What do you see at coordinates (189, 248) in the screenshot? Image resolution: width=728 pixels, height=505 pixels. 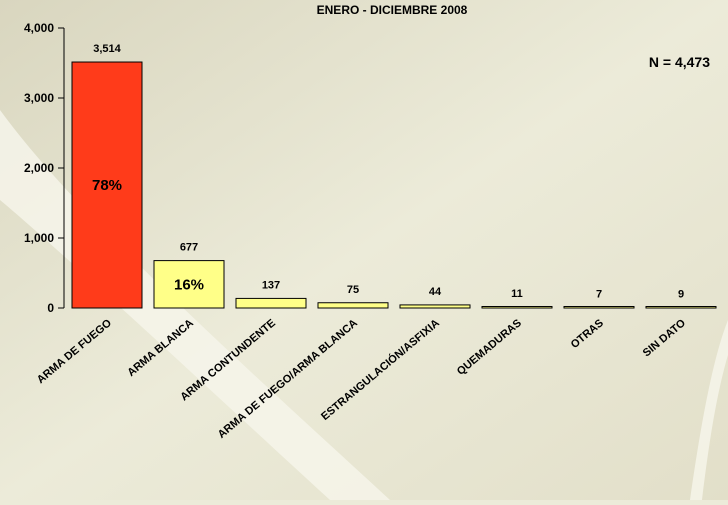 I see `bar-value-label: 677` at bounding box center [189, 248].